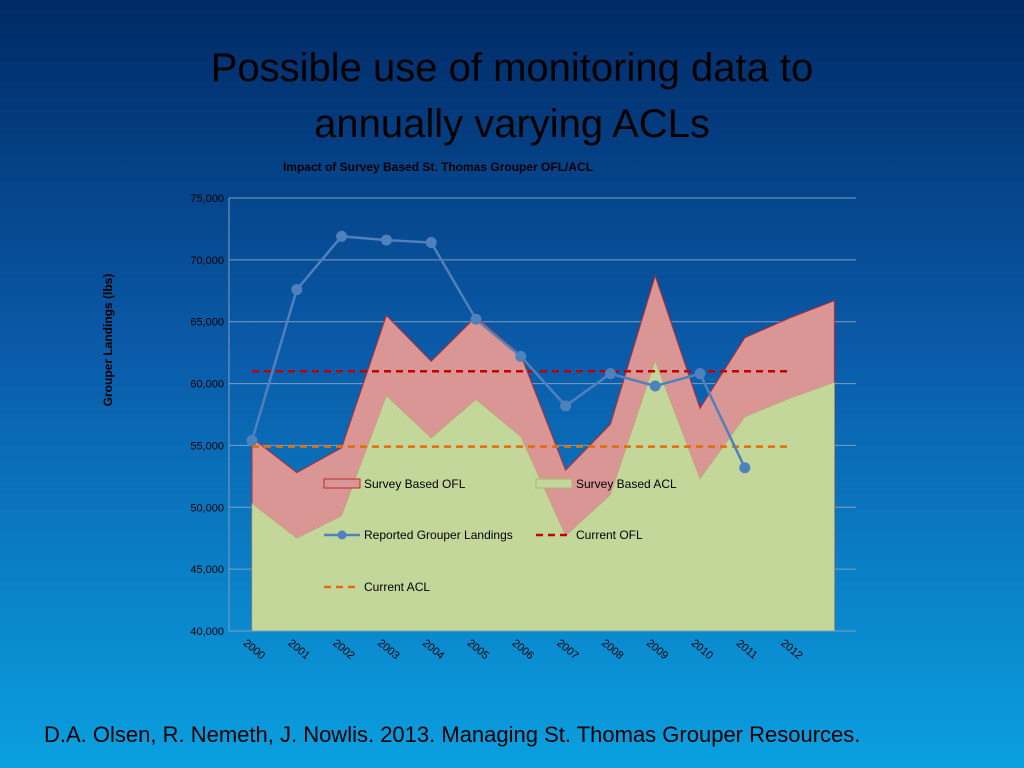 This screenshot has width=1024, height=768. What do you see at coordinates (433, 649) in the screenshot?
I see `x-tick-label: 2004` at bounding box center [433, 649].